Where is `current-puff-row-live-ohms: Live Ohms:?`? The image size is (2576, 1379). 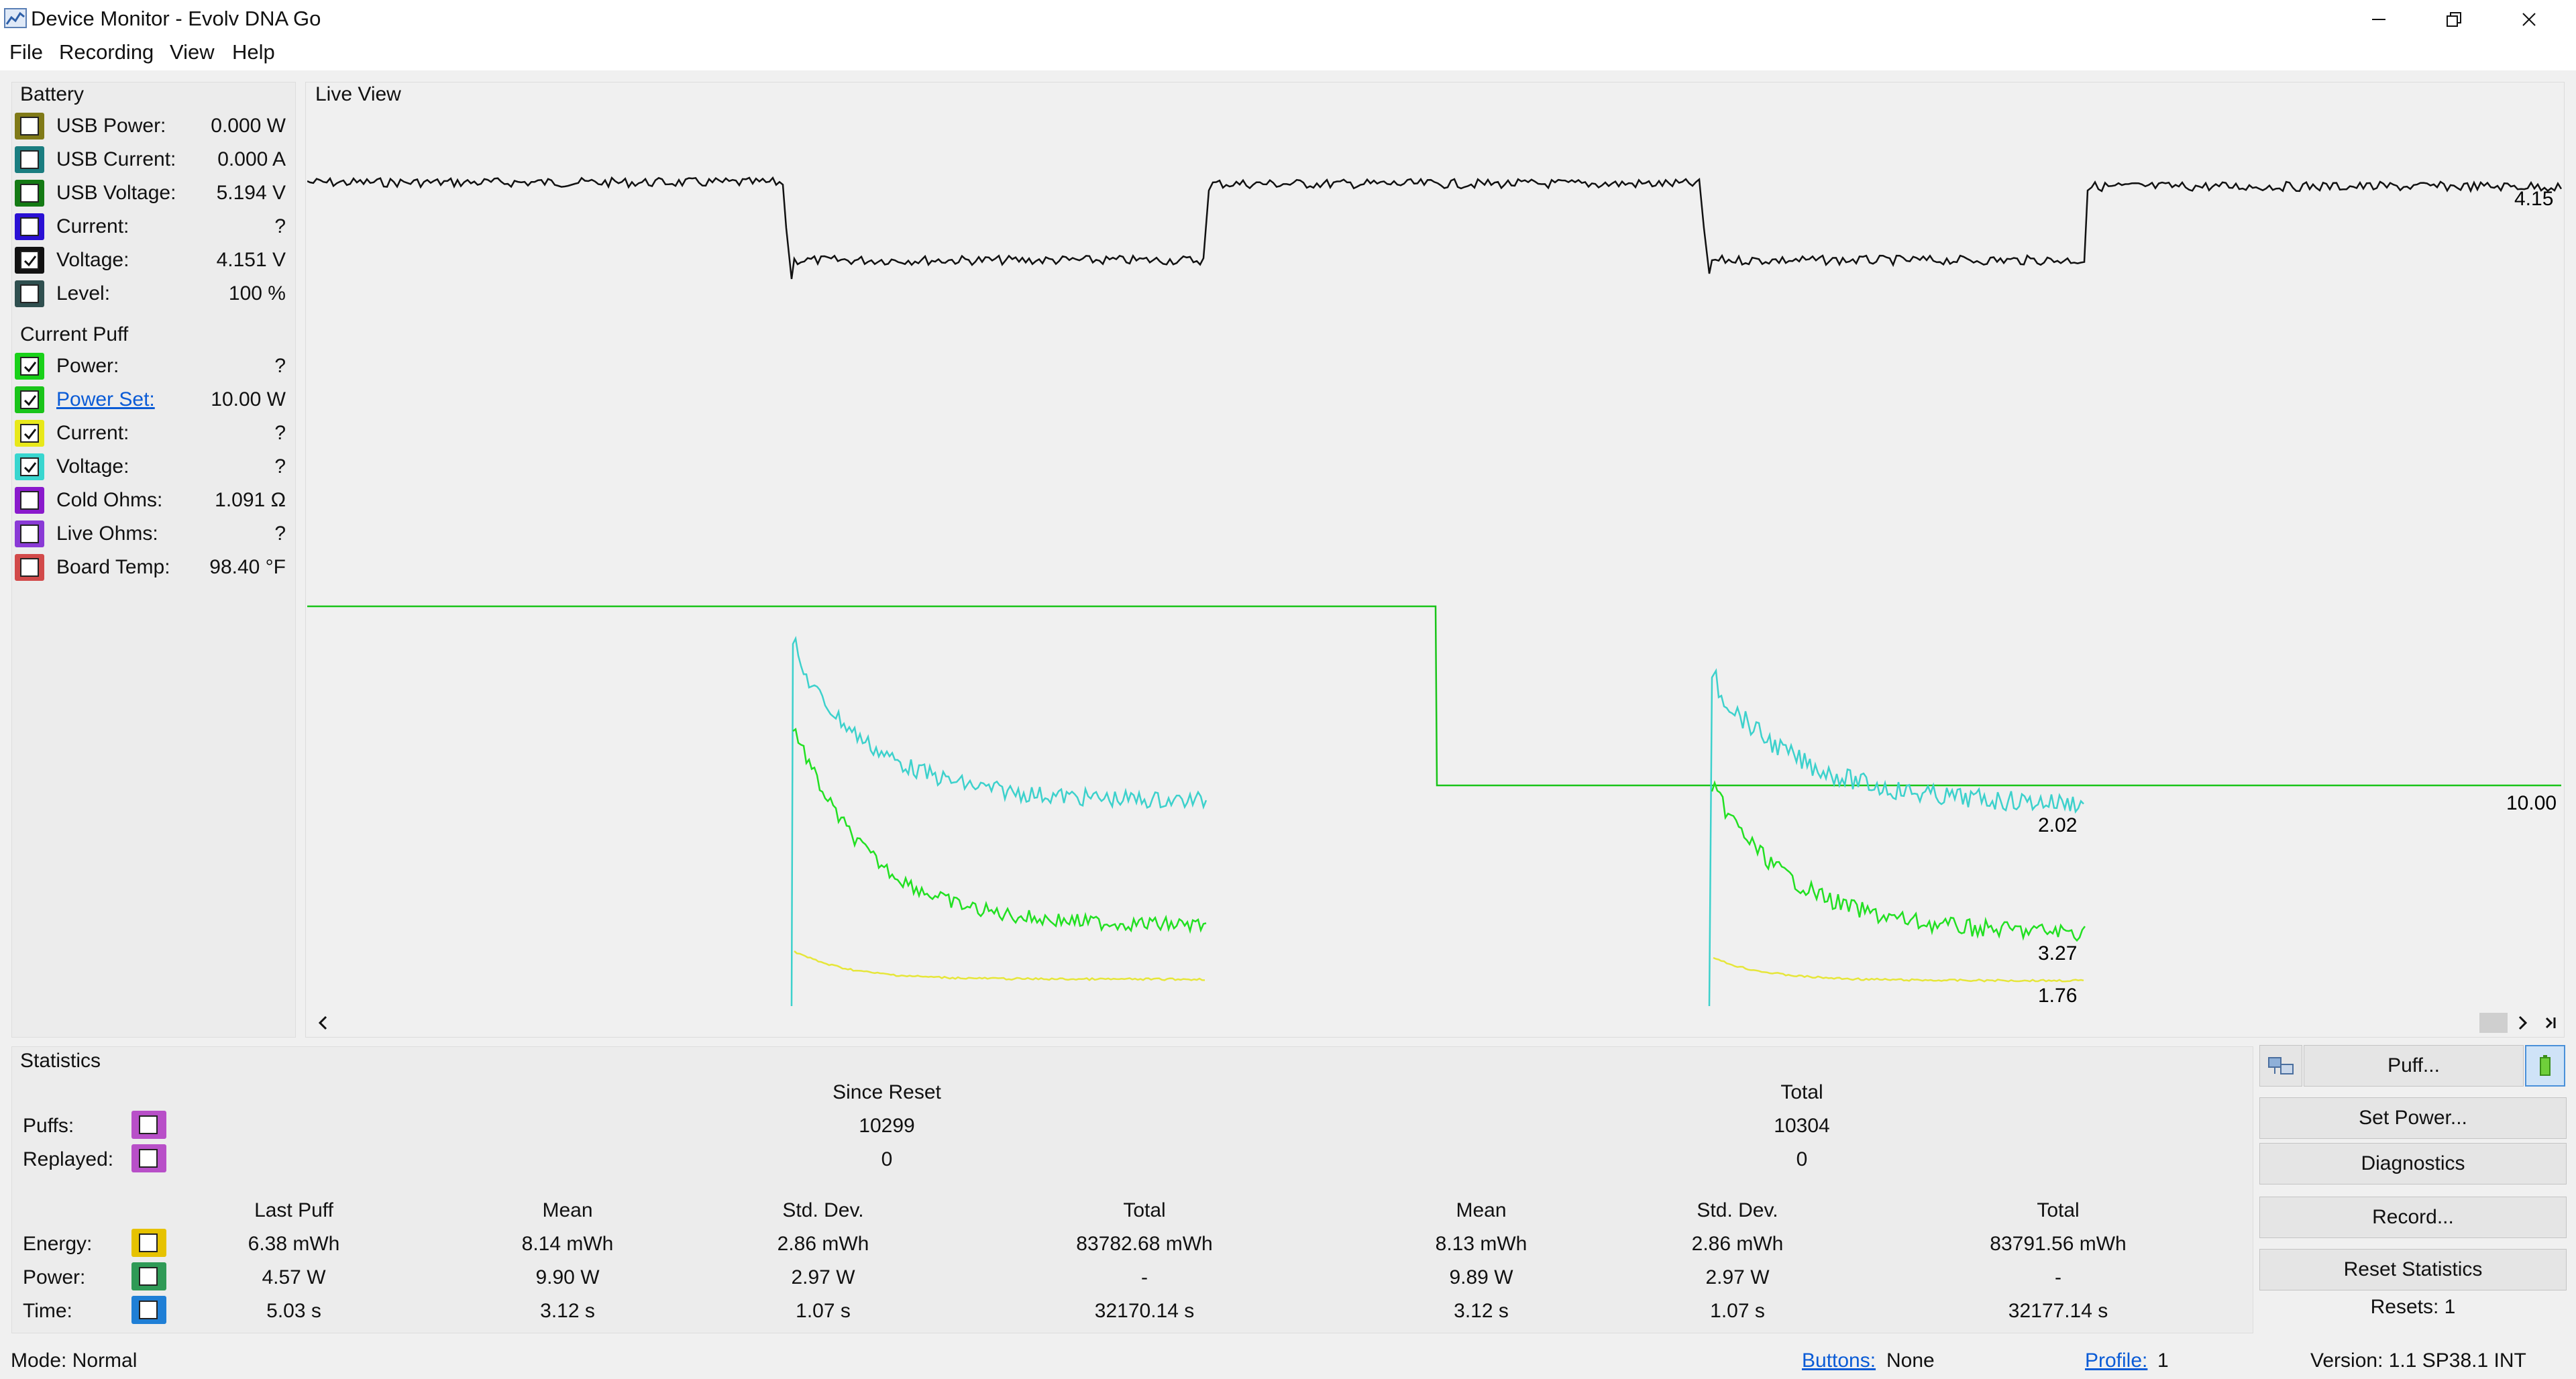 current-puff-row-live-ohms: Live Ohms:? is located at coordinates (150, 532).